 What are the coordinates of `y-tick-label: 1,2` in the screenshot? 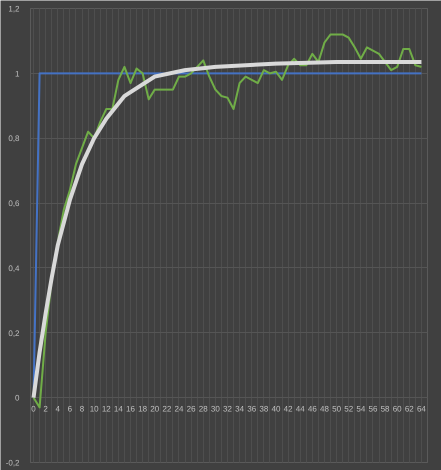 It's located at (14, 9).